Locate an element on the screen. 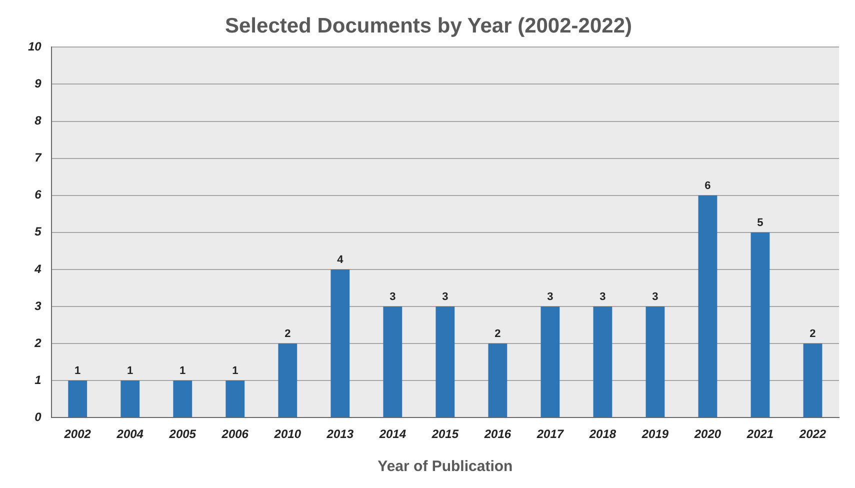 This screenshot has height=488, width=855. y-tick-label: 7 is located at coordinates (38, 157).